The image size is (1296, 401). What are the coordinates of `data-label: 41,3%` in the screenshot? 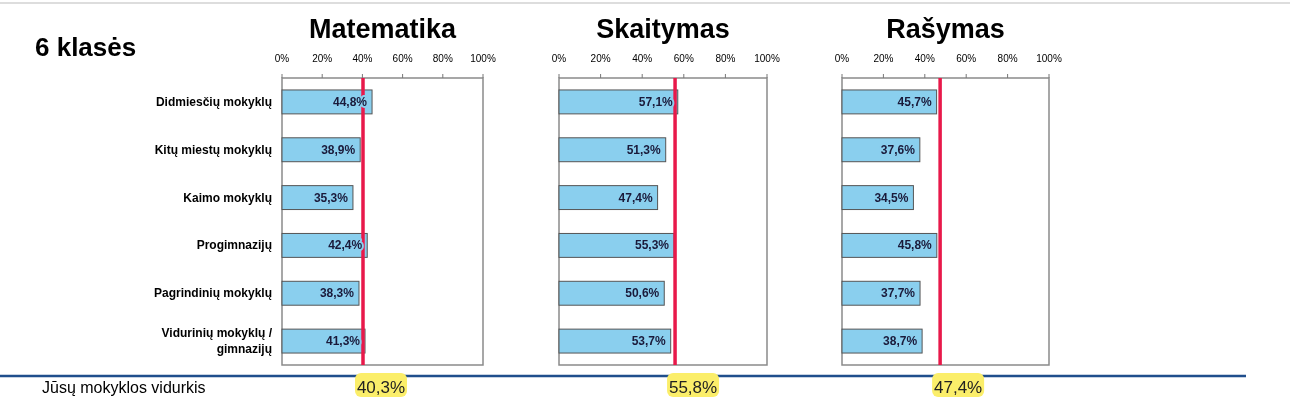 It's located at (343, 341).